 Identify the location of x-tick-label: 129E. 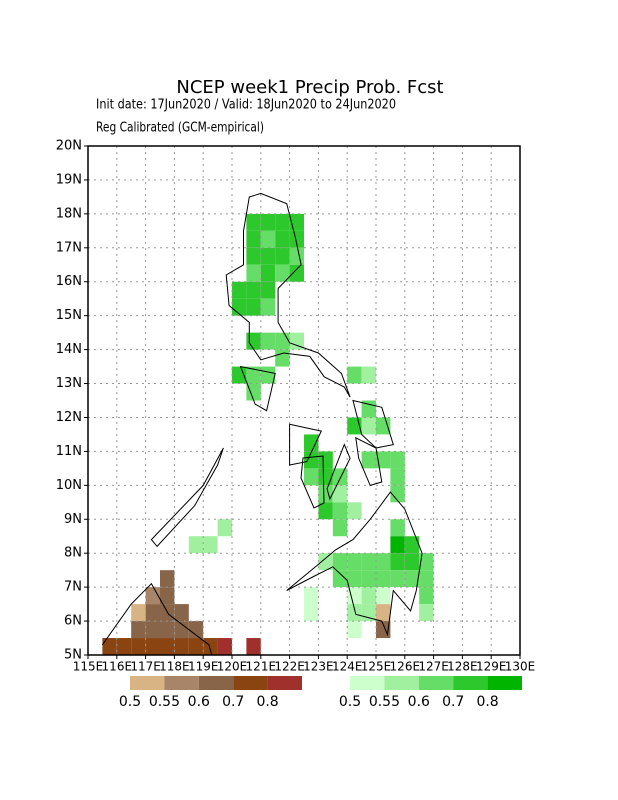
(491, 667).